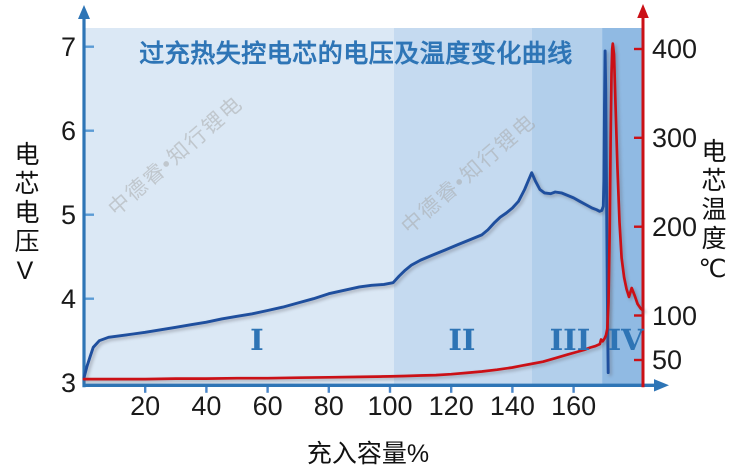 Image resolution: width=740 pixels, height=474 pixels. Describe the element at coordinates (267, 406) in the screenshot. I see `x-tick-label: 60` at that location.